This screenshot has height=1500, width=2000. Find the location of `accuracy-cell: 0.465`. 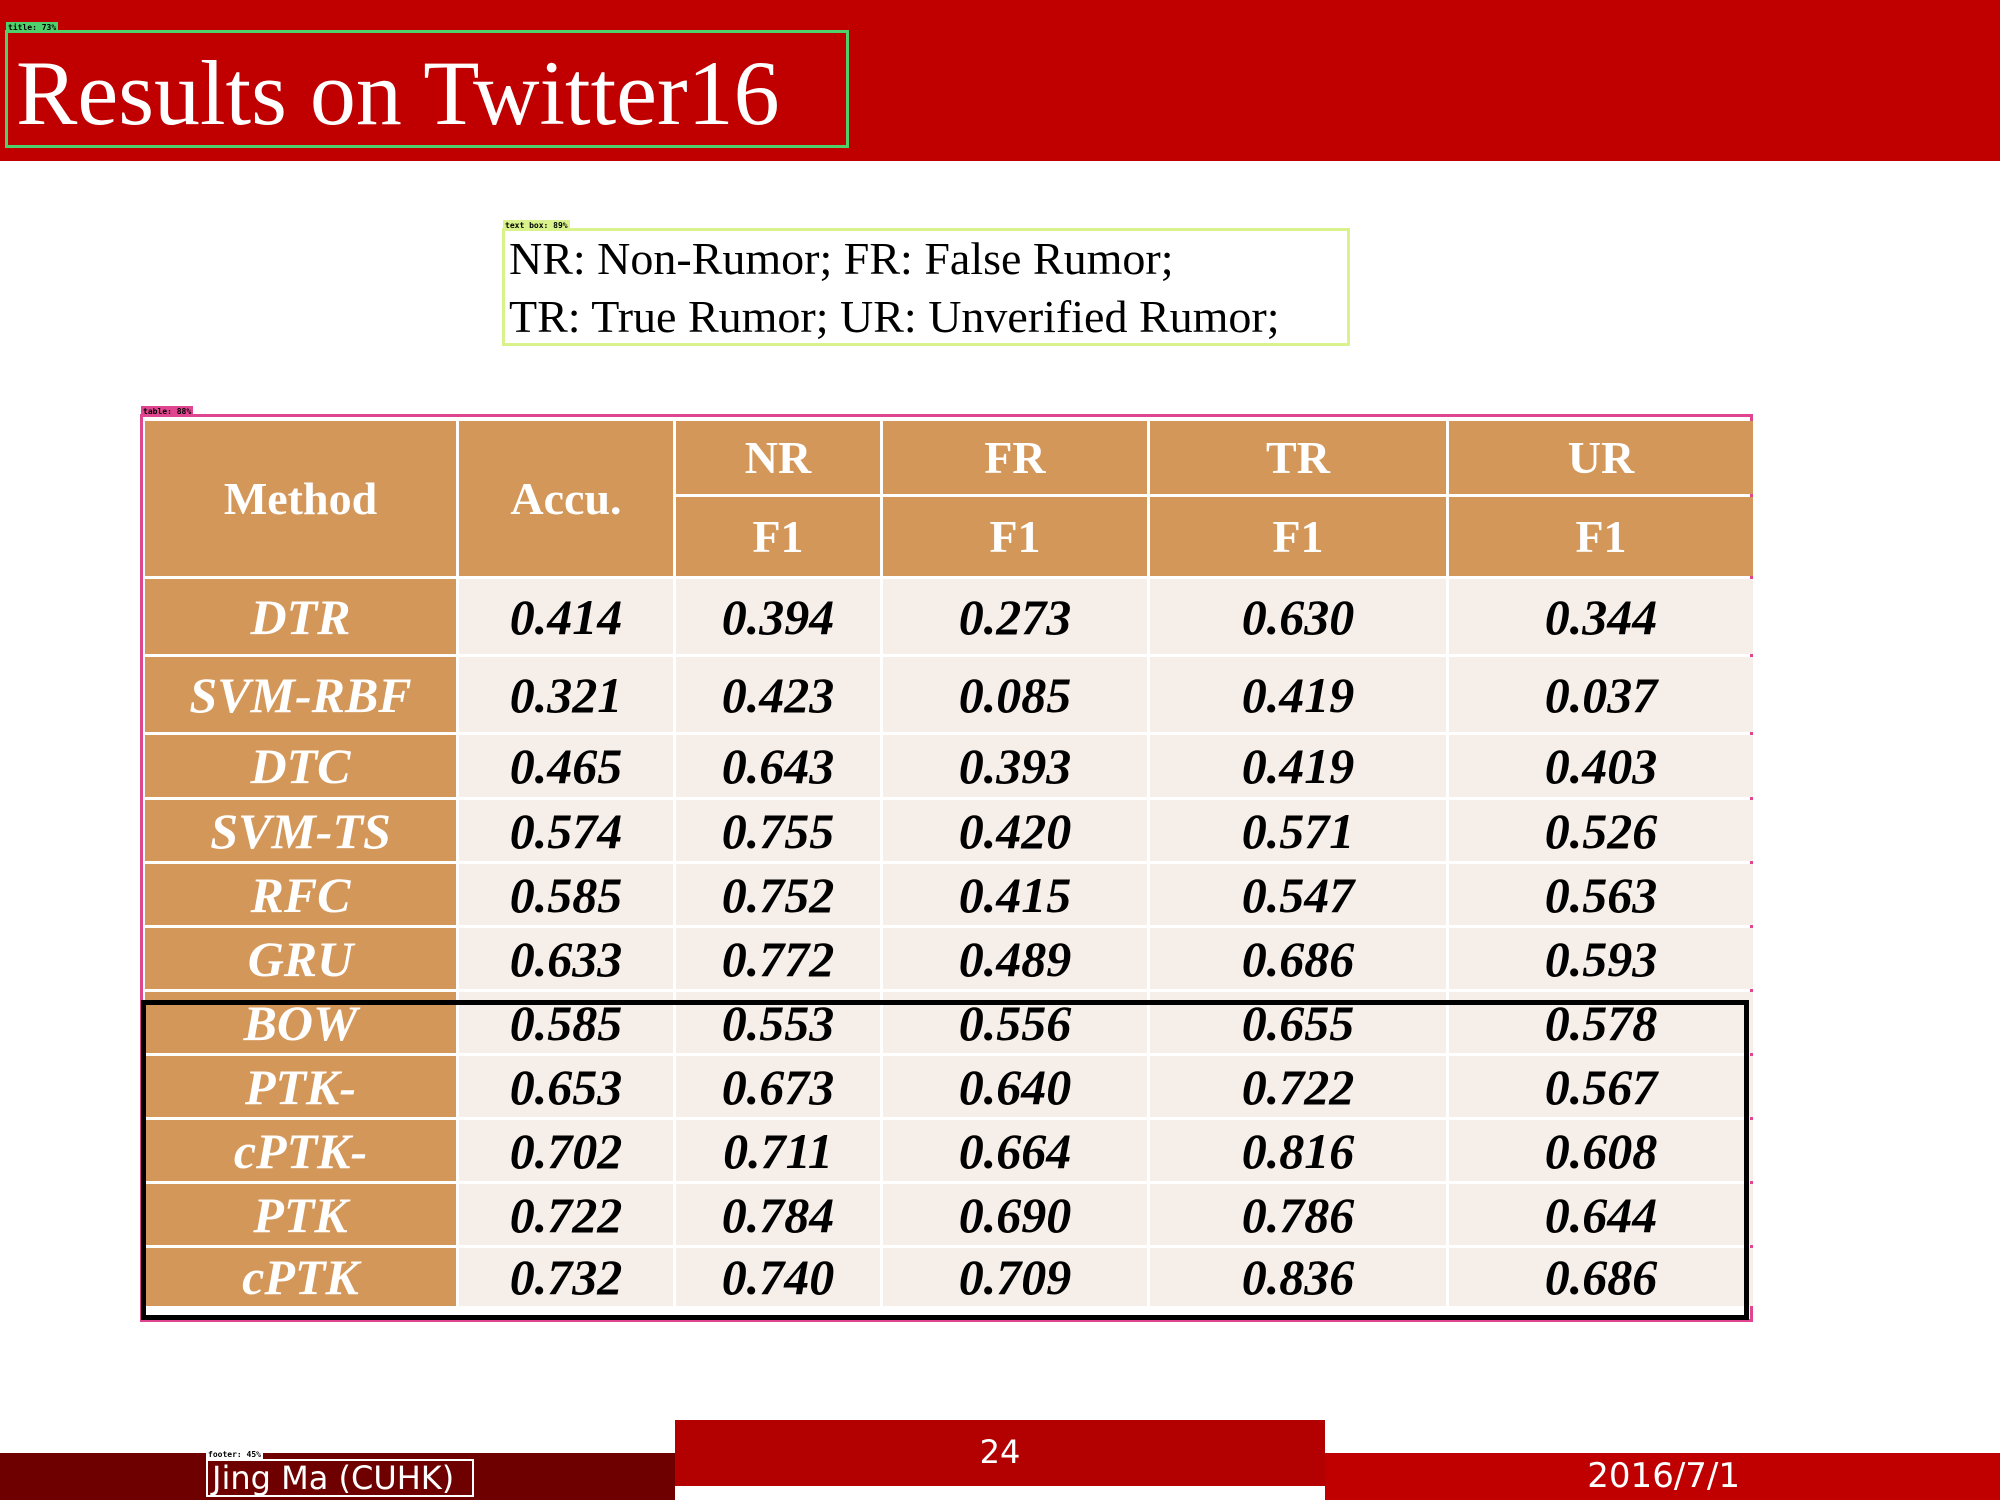

accuracy-cell: 0.465 is located at coordinates (566, 766).